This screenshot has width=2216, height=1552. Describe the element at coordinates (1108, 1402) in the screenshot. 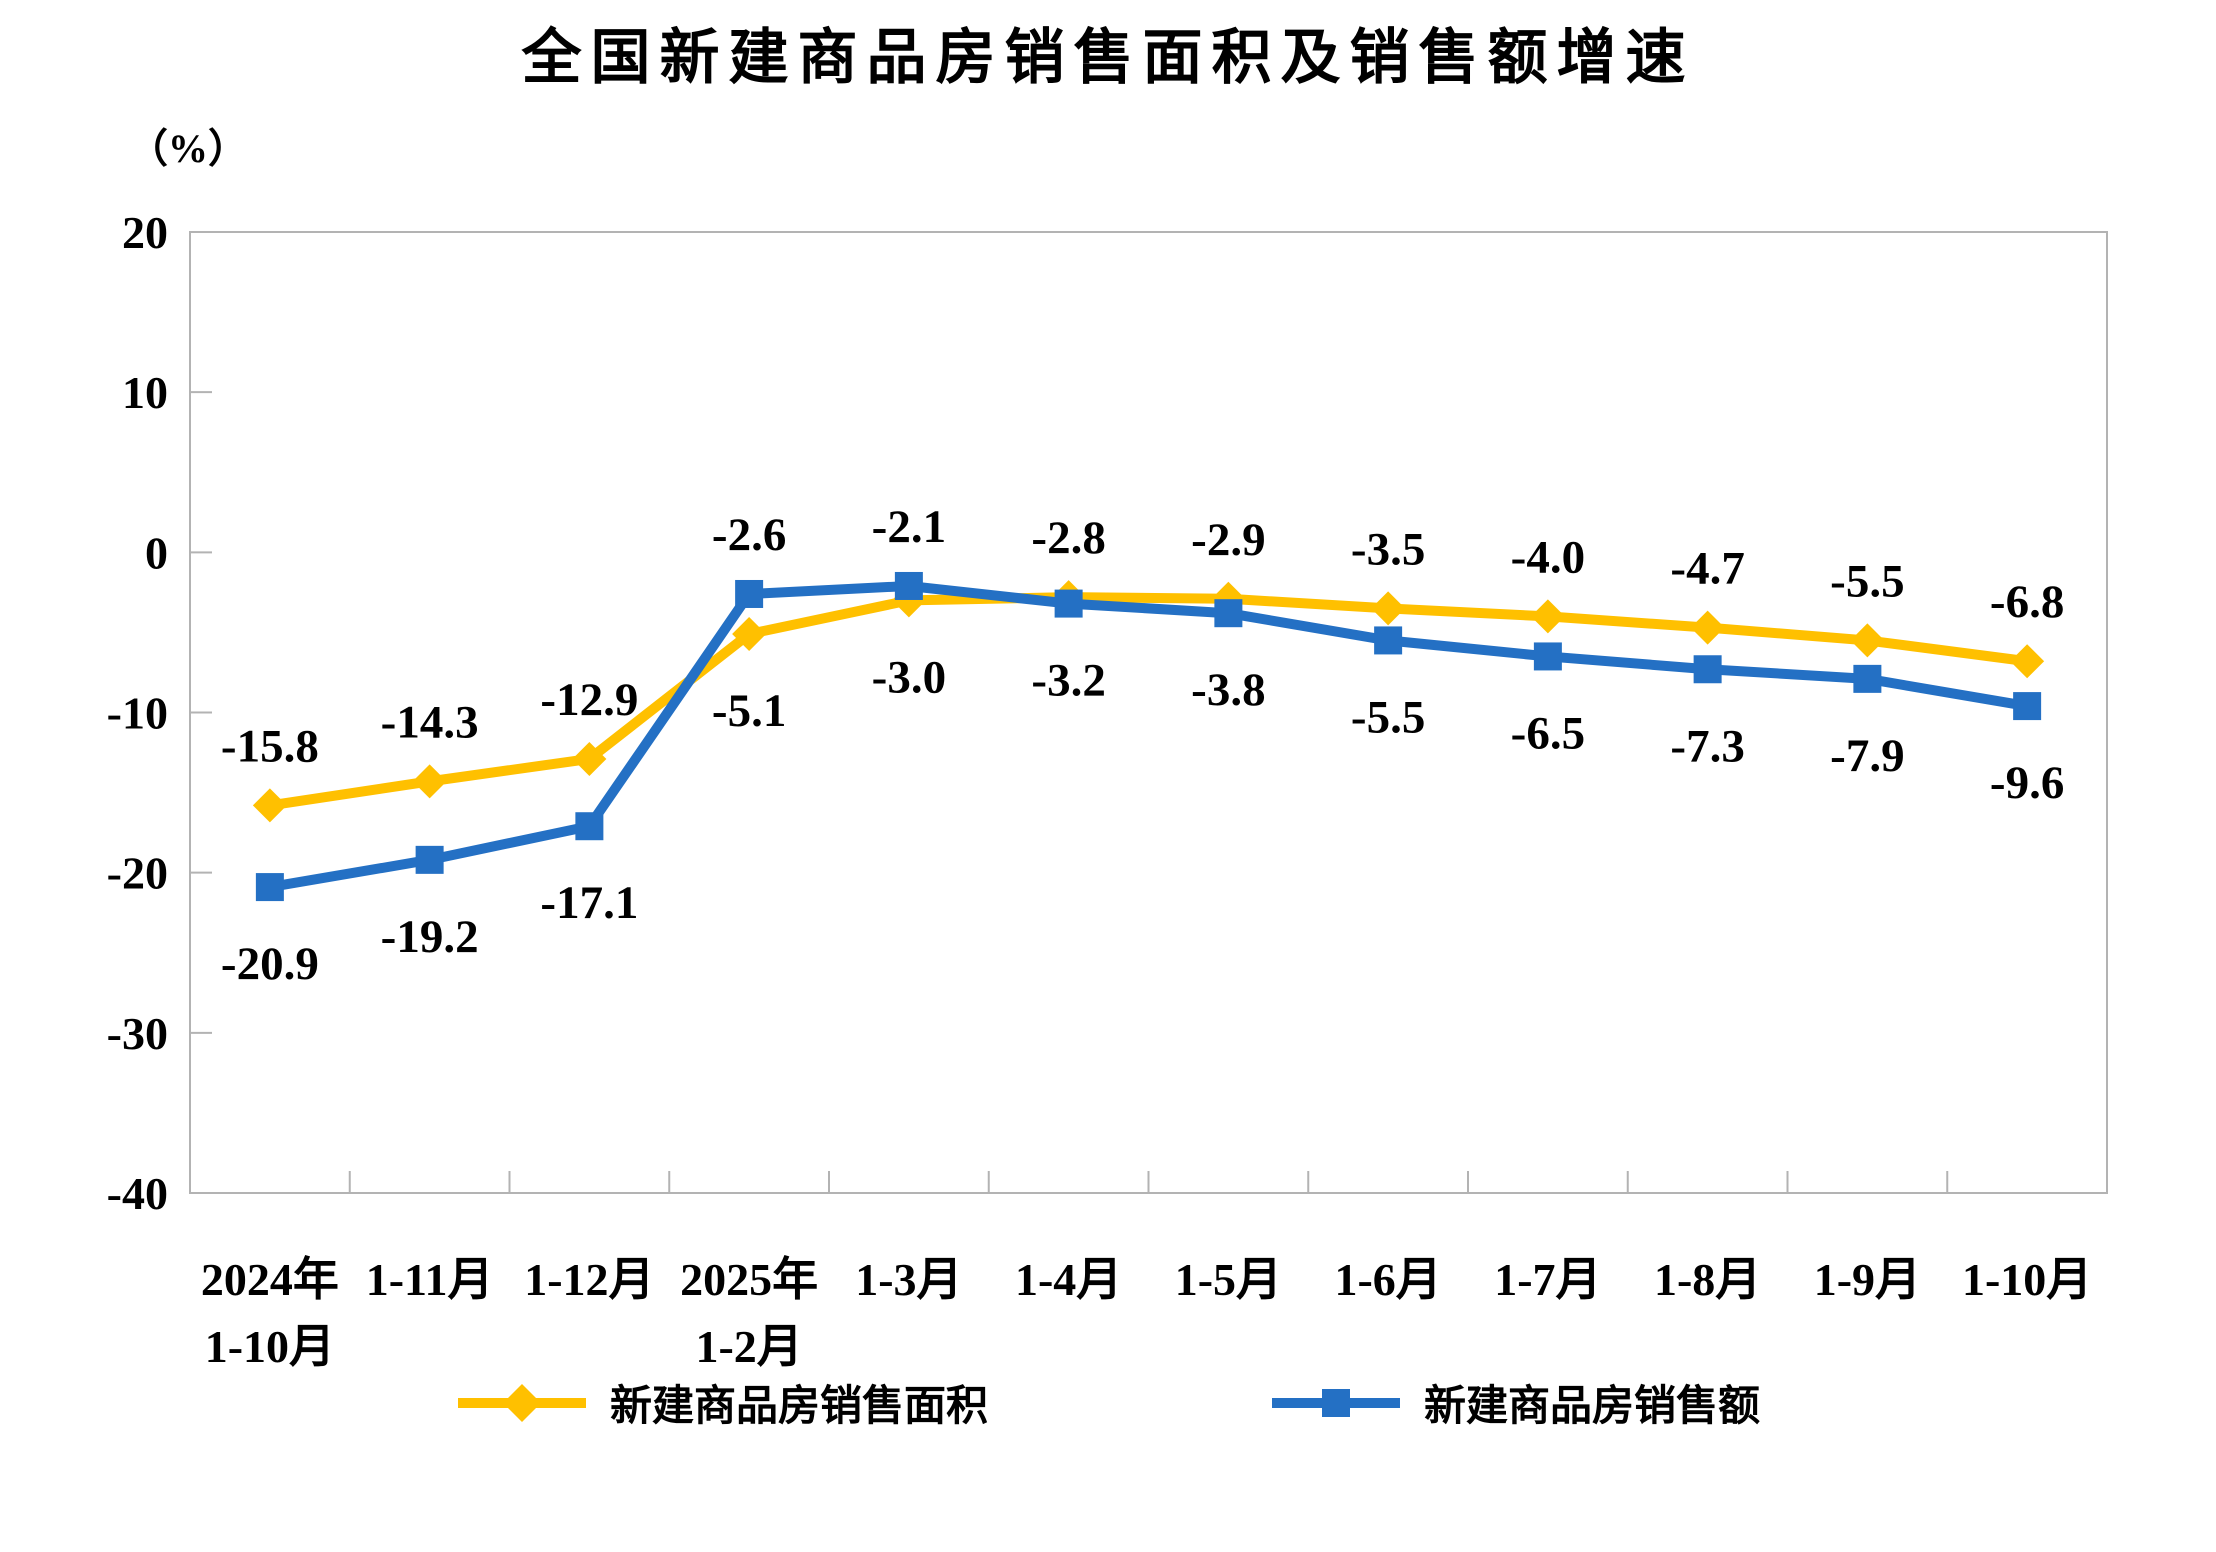

I see `legend: 新建商品房销售面积 新建商品房销售额` at that location.